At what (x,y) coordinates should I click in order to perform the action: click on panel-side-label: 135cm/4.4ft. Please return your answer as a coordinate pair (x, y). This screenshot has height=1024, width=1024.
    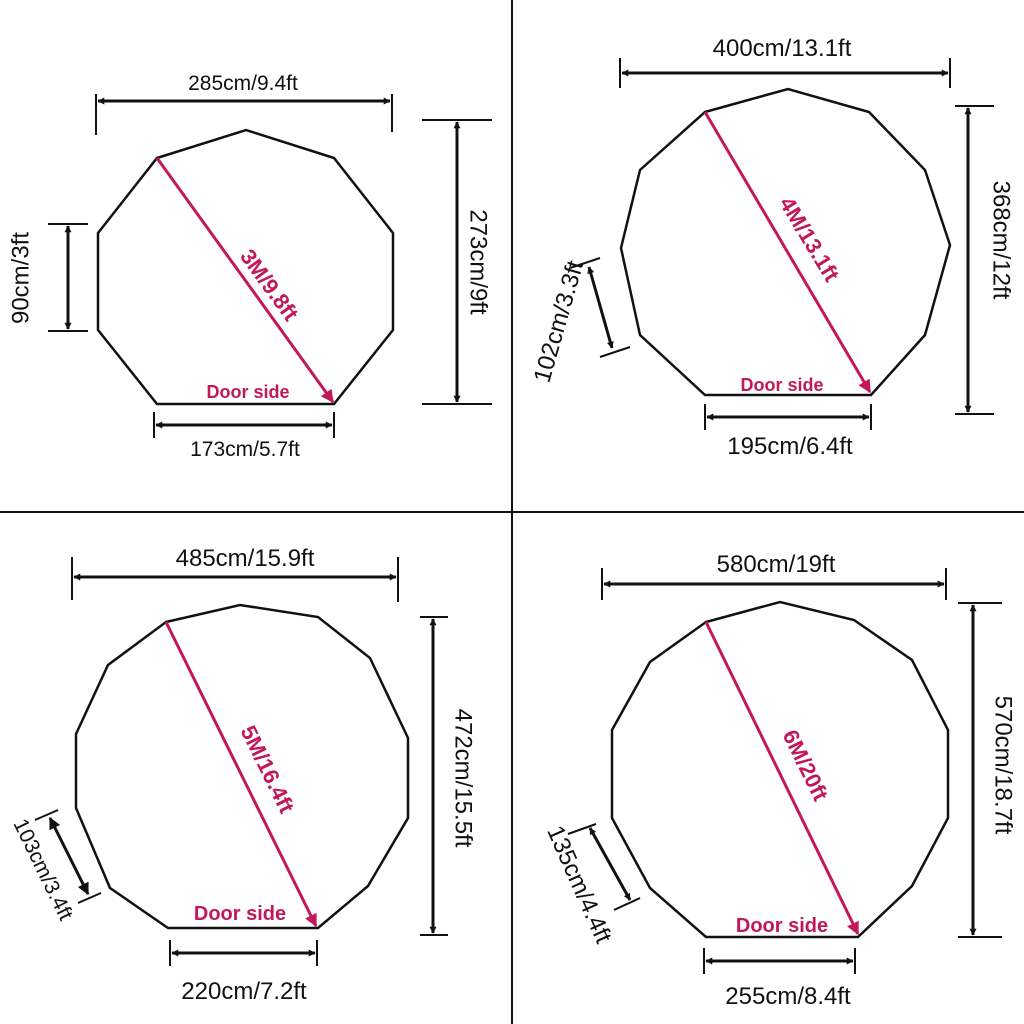
    Looking at the image, I should click on (579, 885).